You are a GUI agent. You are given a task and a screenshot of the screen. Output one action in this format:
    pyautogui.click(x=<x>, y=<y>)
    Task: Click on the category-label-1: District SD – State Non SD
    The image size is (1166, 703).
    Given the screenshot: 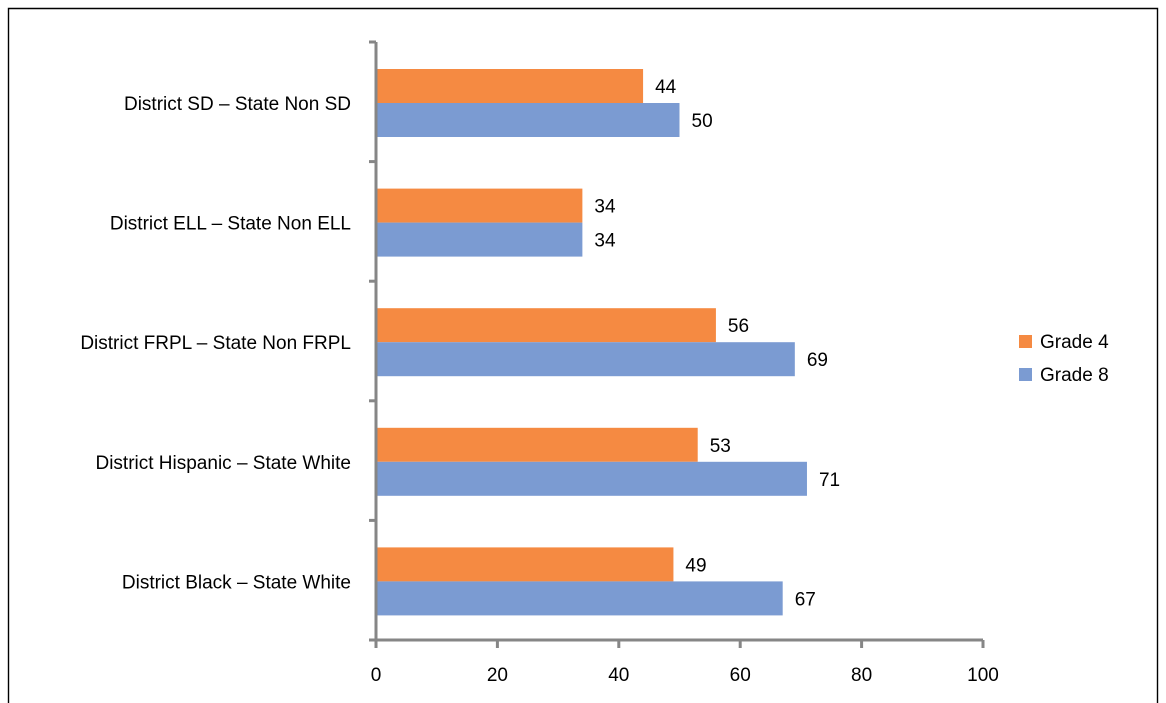 What is the action you would take?
    pyautogui.click(x=237, y=104)
    